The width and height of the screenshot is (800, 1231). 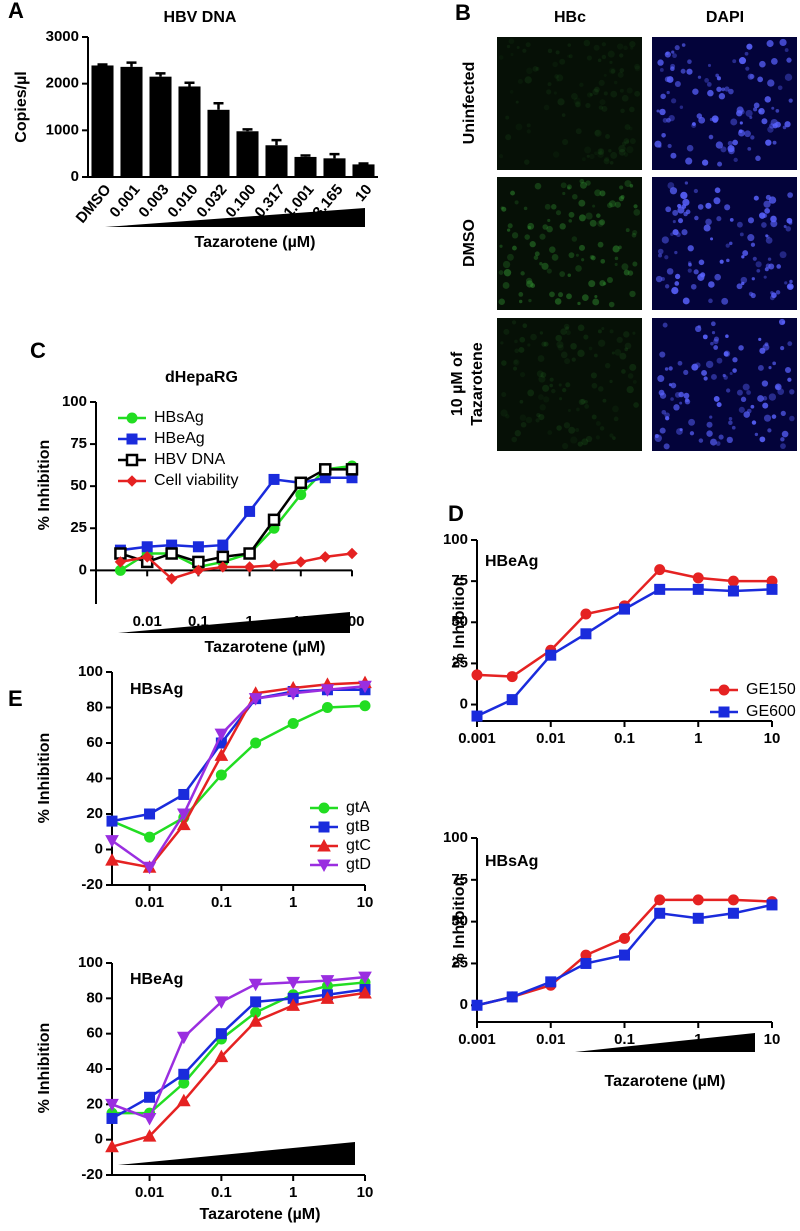 I want to click on y-tick-label: 60, so click(x=94, y=1033).